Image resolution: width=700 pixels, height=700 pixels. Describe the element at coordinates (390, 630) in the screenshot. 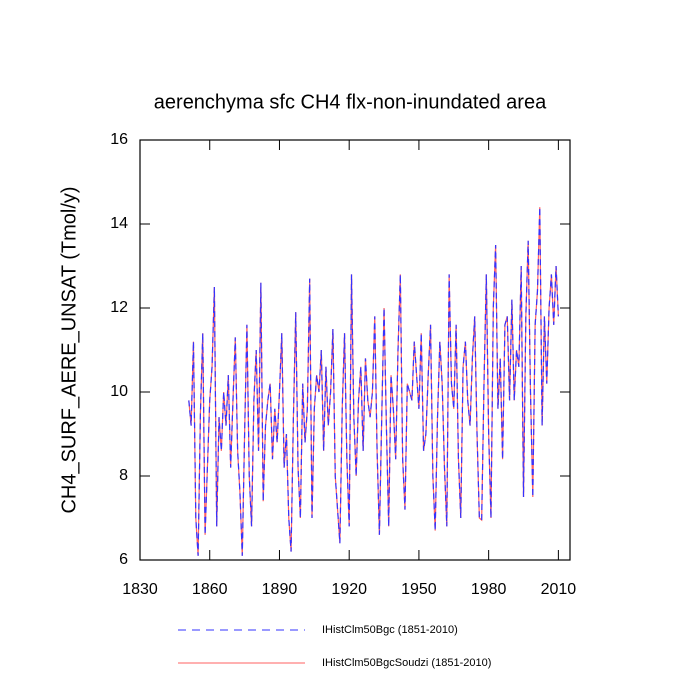

I see `legend-label: IHistClm50Bgc (1851-2010)` at that location.